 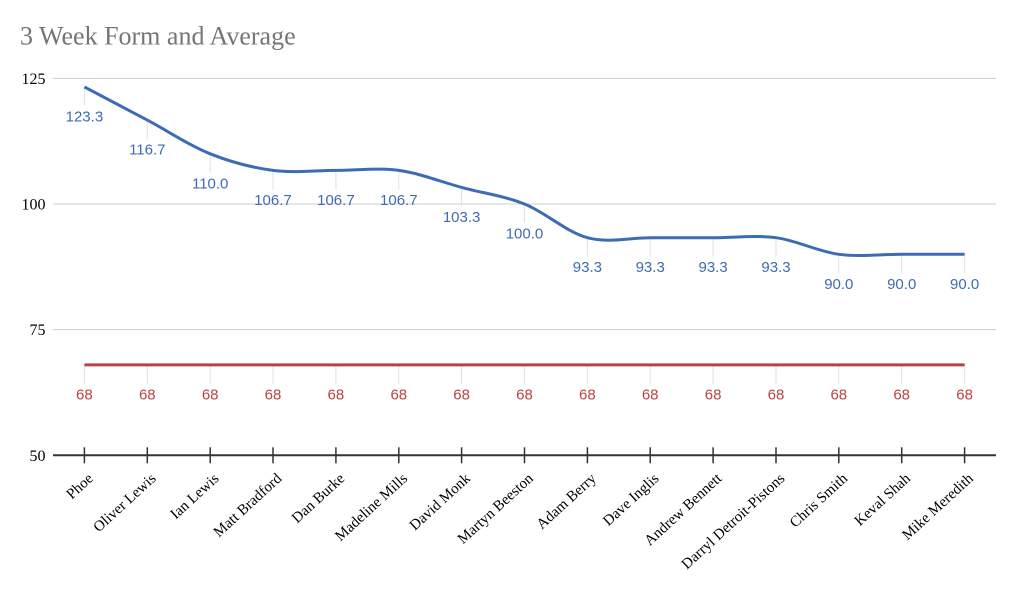 I want to click on svg-text: Darryl Detroit-Pistons, so click(x=734, y=522).